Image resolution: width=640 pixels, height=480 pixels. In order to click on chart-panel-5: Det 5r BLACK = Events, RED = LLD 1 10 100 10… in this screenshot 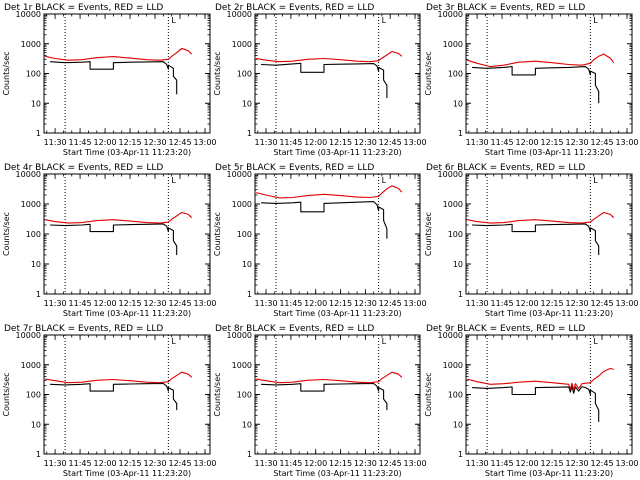, I will do `click(320, 240)`.